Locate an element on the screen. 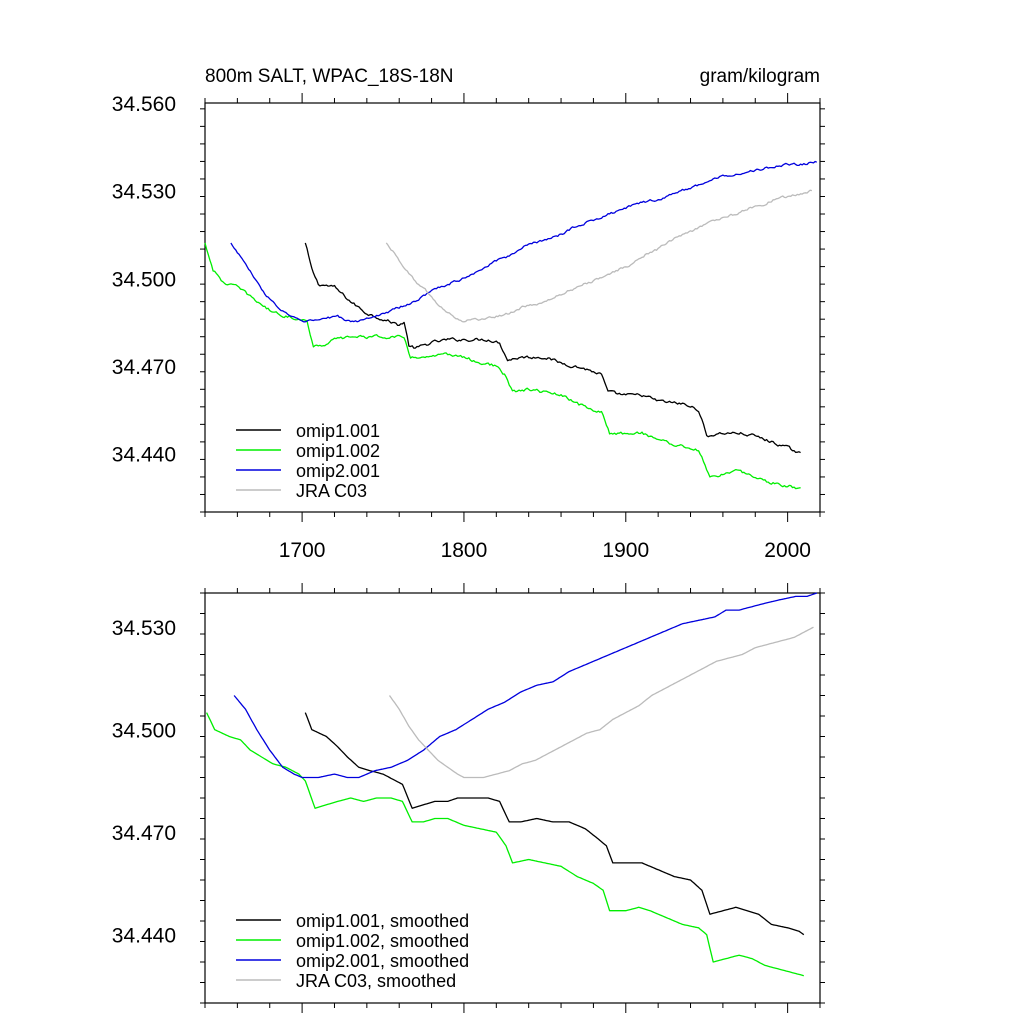  x-tick-label: 1800 is located at coordinates (464, 550).